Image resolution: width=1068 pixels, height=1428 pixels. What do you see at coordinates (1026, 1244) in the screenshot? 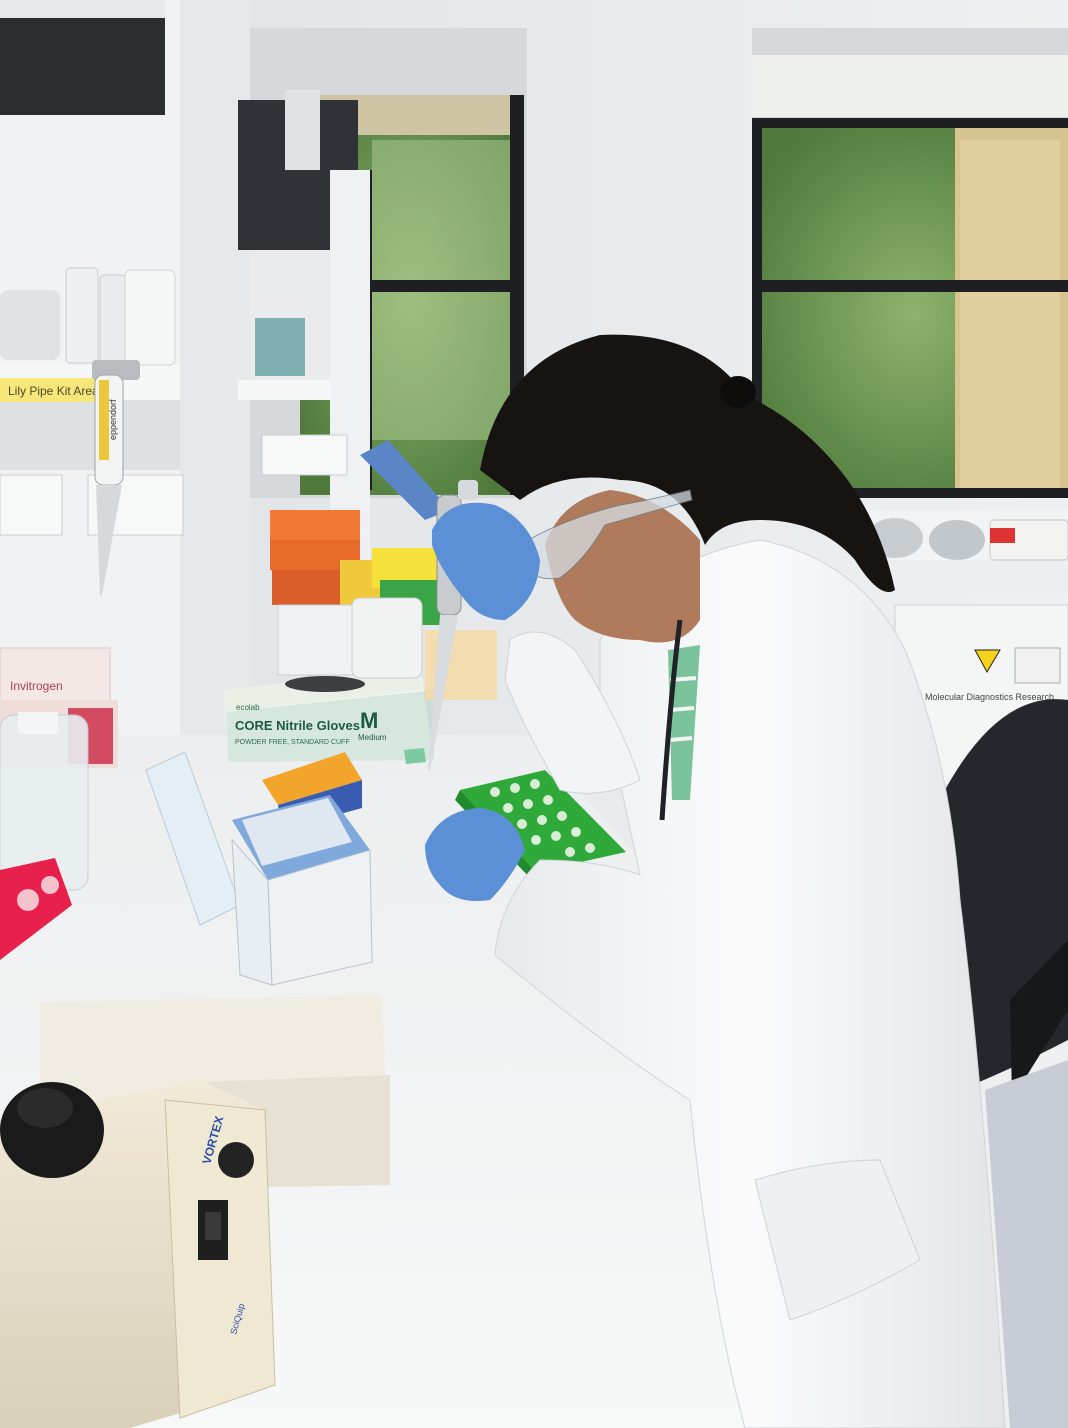
I see `floor` at bounding box center [1026, 1244].